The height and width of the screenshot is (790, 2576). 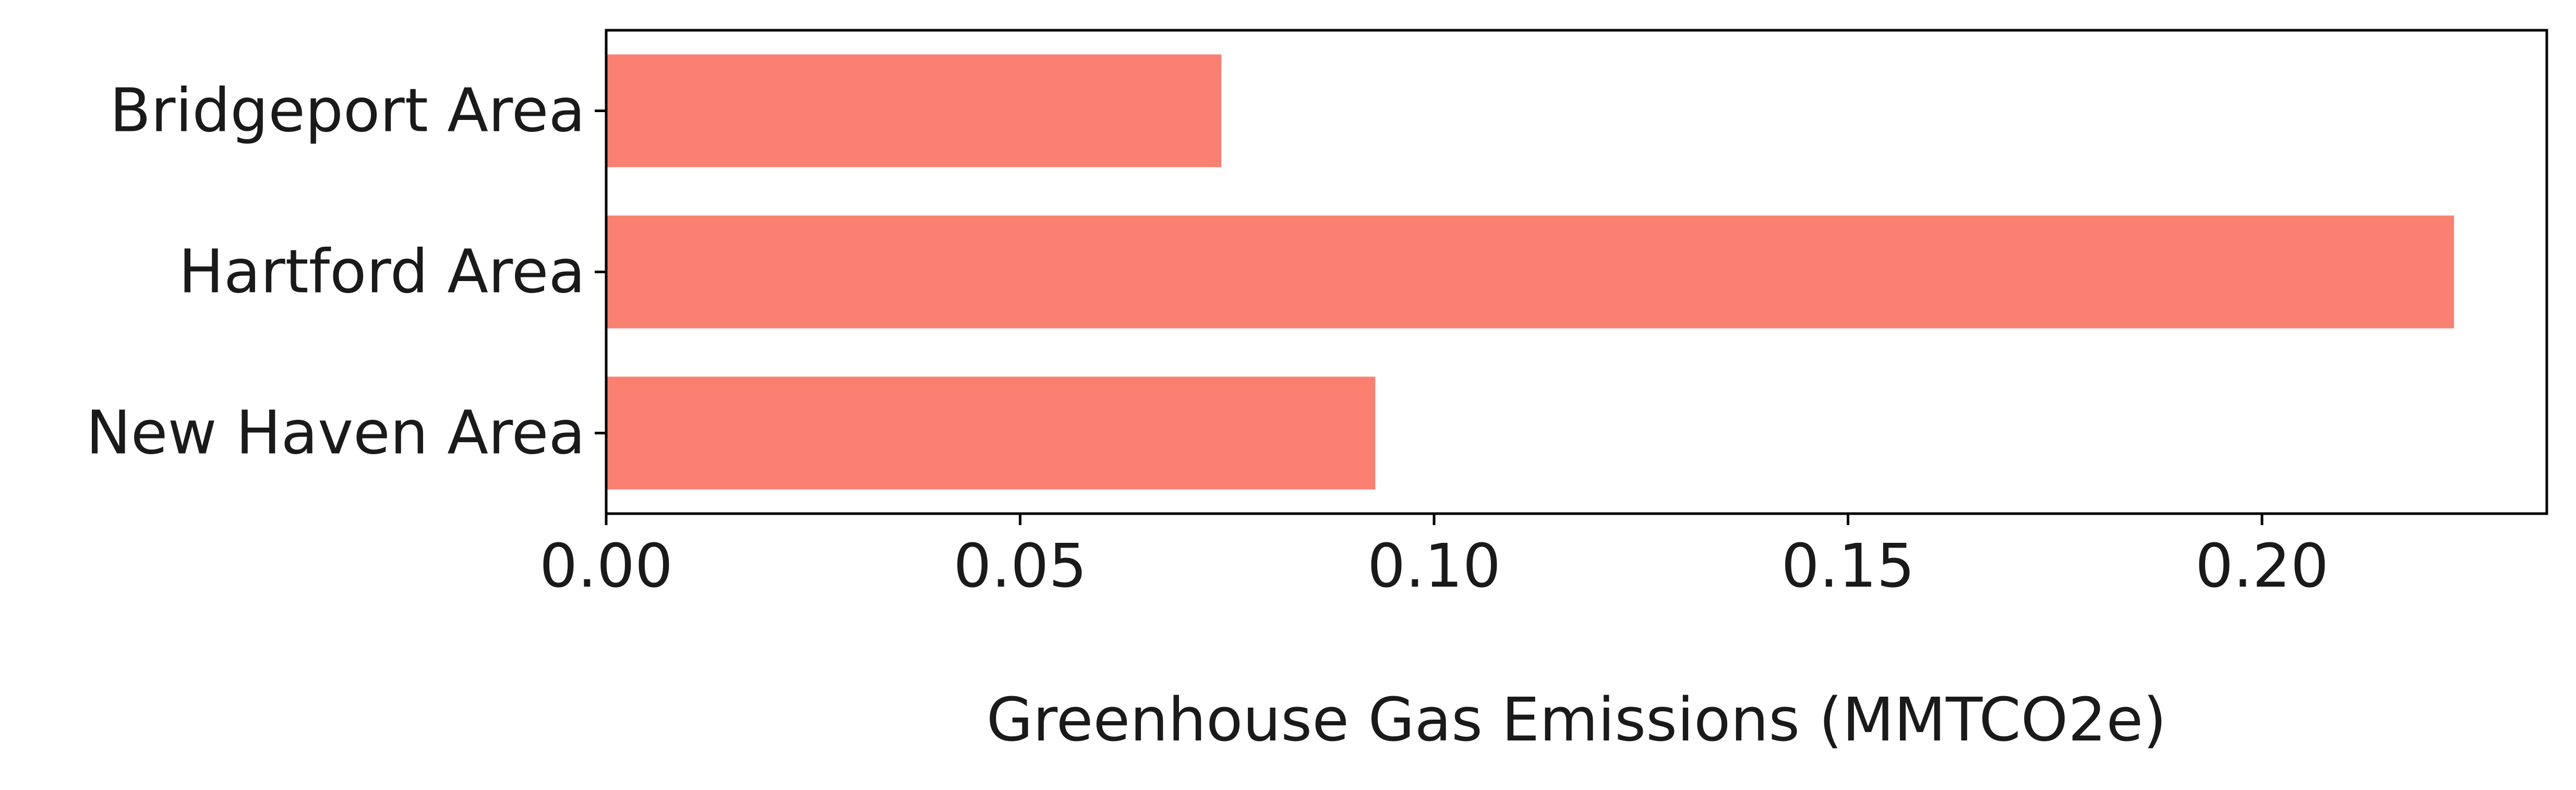 What do you see at coordinates (2262, 566) in the screenshot?
I see `x-tick-label-4: 0.20` at bounding box center [2262, 566].